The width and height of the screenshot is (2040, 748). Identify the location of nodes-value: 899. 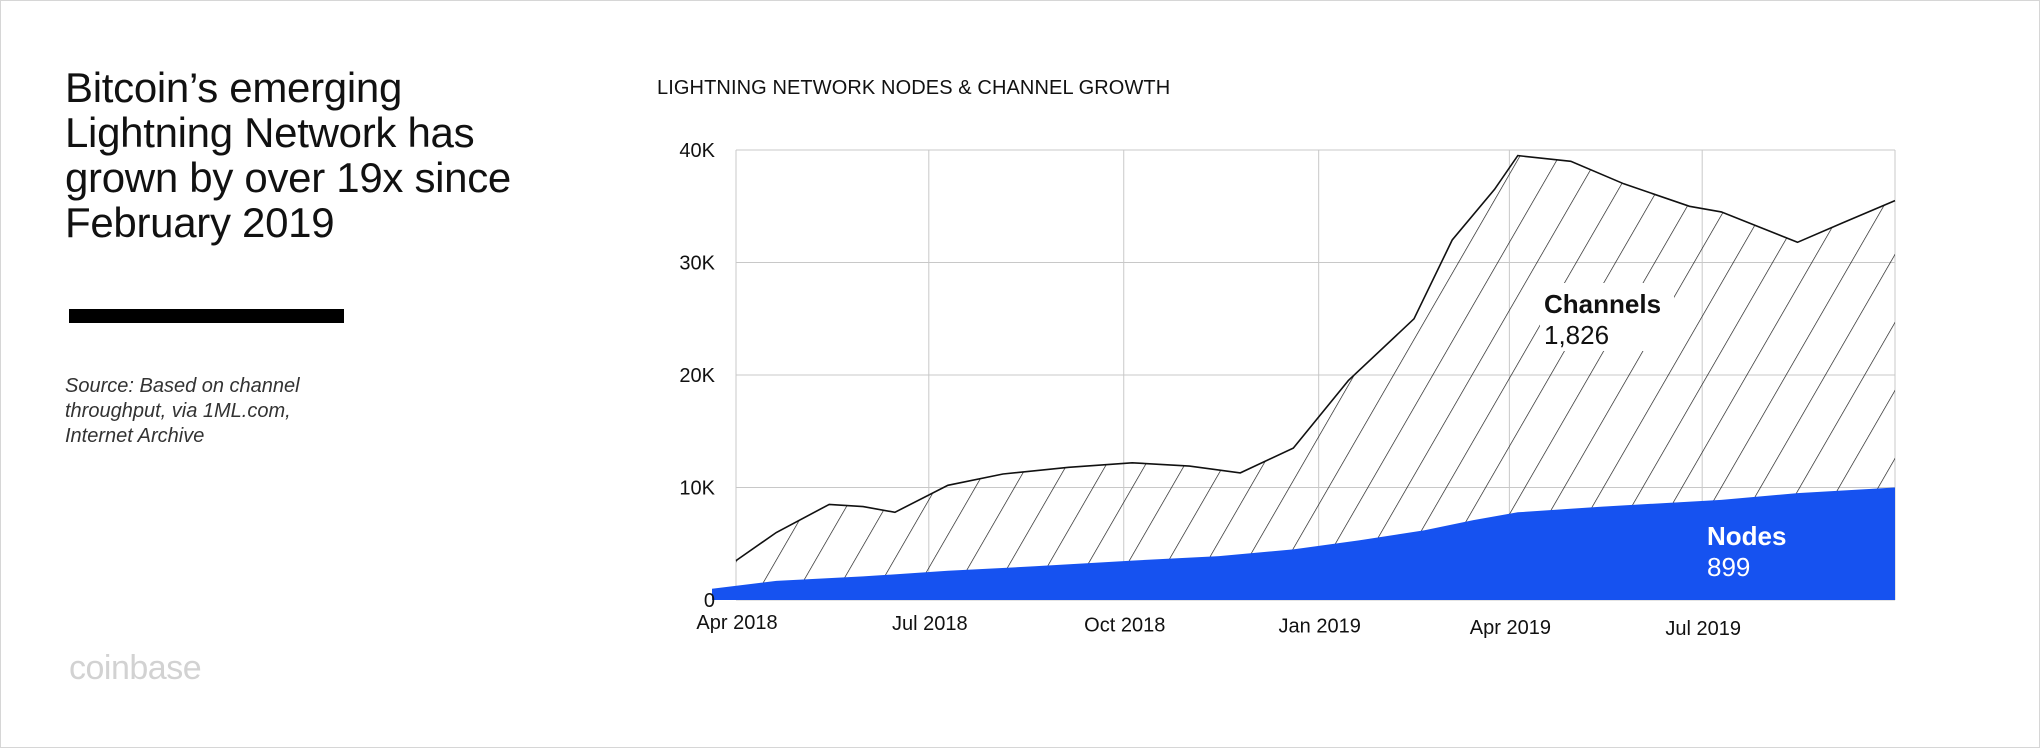
(1728, 567).